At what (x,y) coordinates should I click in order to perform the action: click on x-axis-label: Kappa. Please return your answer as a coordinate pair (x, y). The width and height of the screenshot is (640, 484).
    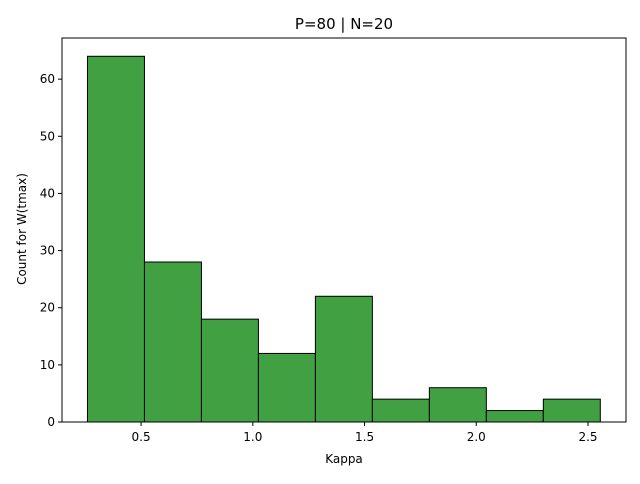
    Looking at the image, I should click on (344, 459).